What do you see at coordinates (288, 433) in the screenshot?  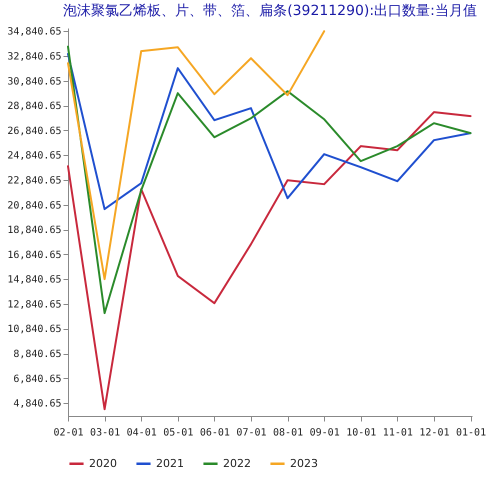 I see `x-tick-label: 08-01` at bounding box center [288, 433].